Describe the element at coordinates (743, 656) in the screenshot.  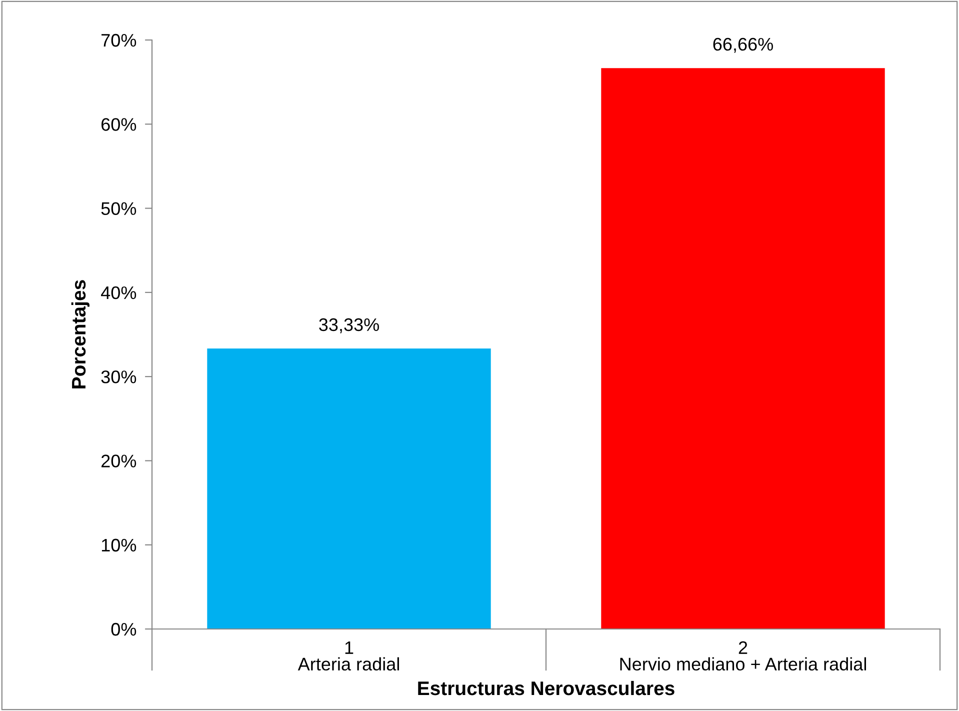
I see `x-tick-label: 2 Nervio mediano + Arteria radial` at that location.